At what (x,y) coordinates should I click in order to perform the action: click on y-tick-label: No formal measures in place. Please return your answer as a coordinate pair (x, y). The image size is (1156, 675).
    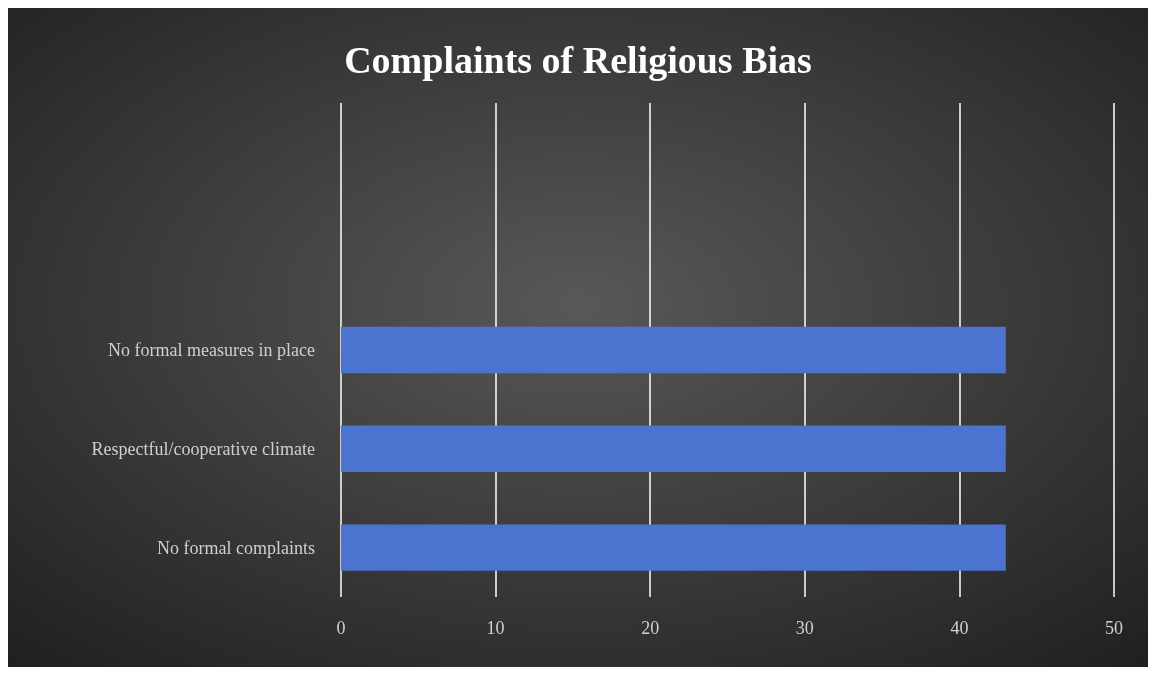
    Looking at the image, I should click on (212, 350).